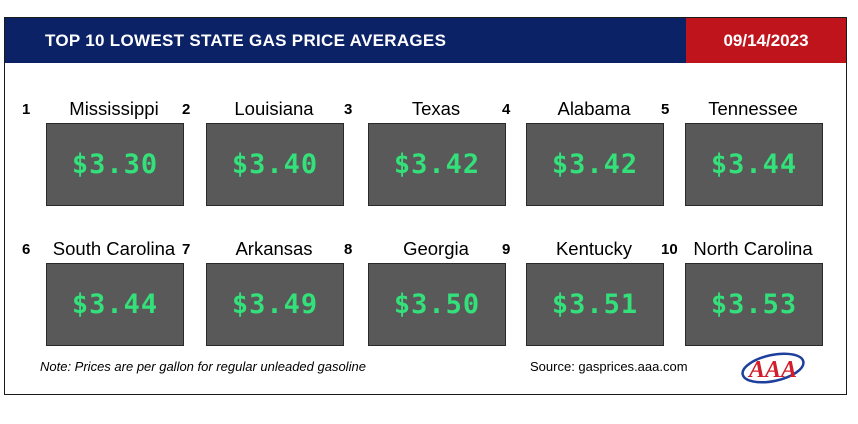 Image resolution: width=858 pixels, height=424 pixels. I want to click on state-name: Texas, so click(436, 108).